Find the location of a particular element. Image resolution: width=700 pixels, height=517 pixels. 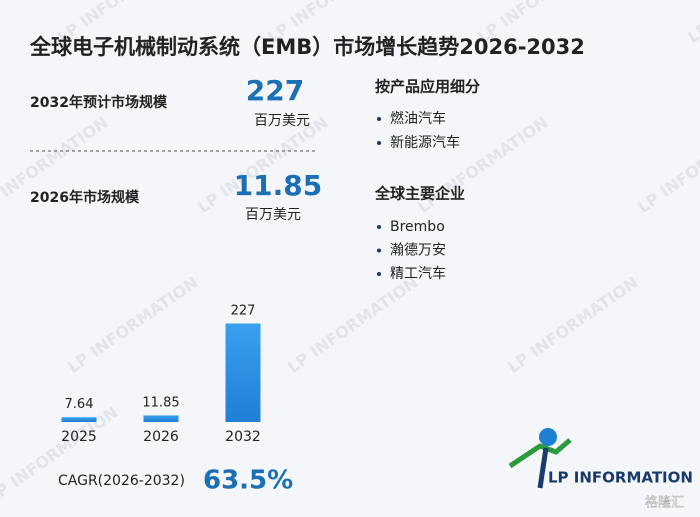

stat-label: 2026年市场规模 is located at coordinates (85, 197).